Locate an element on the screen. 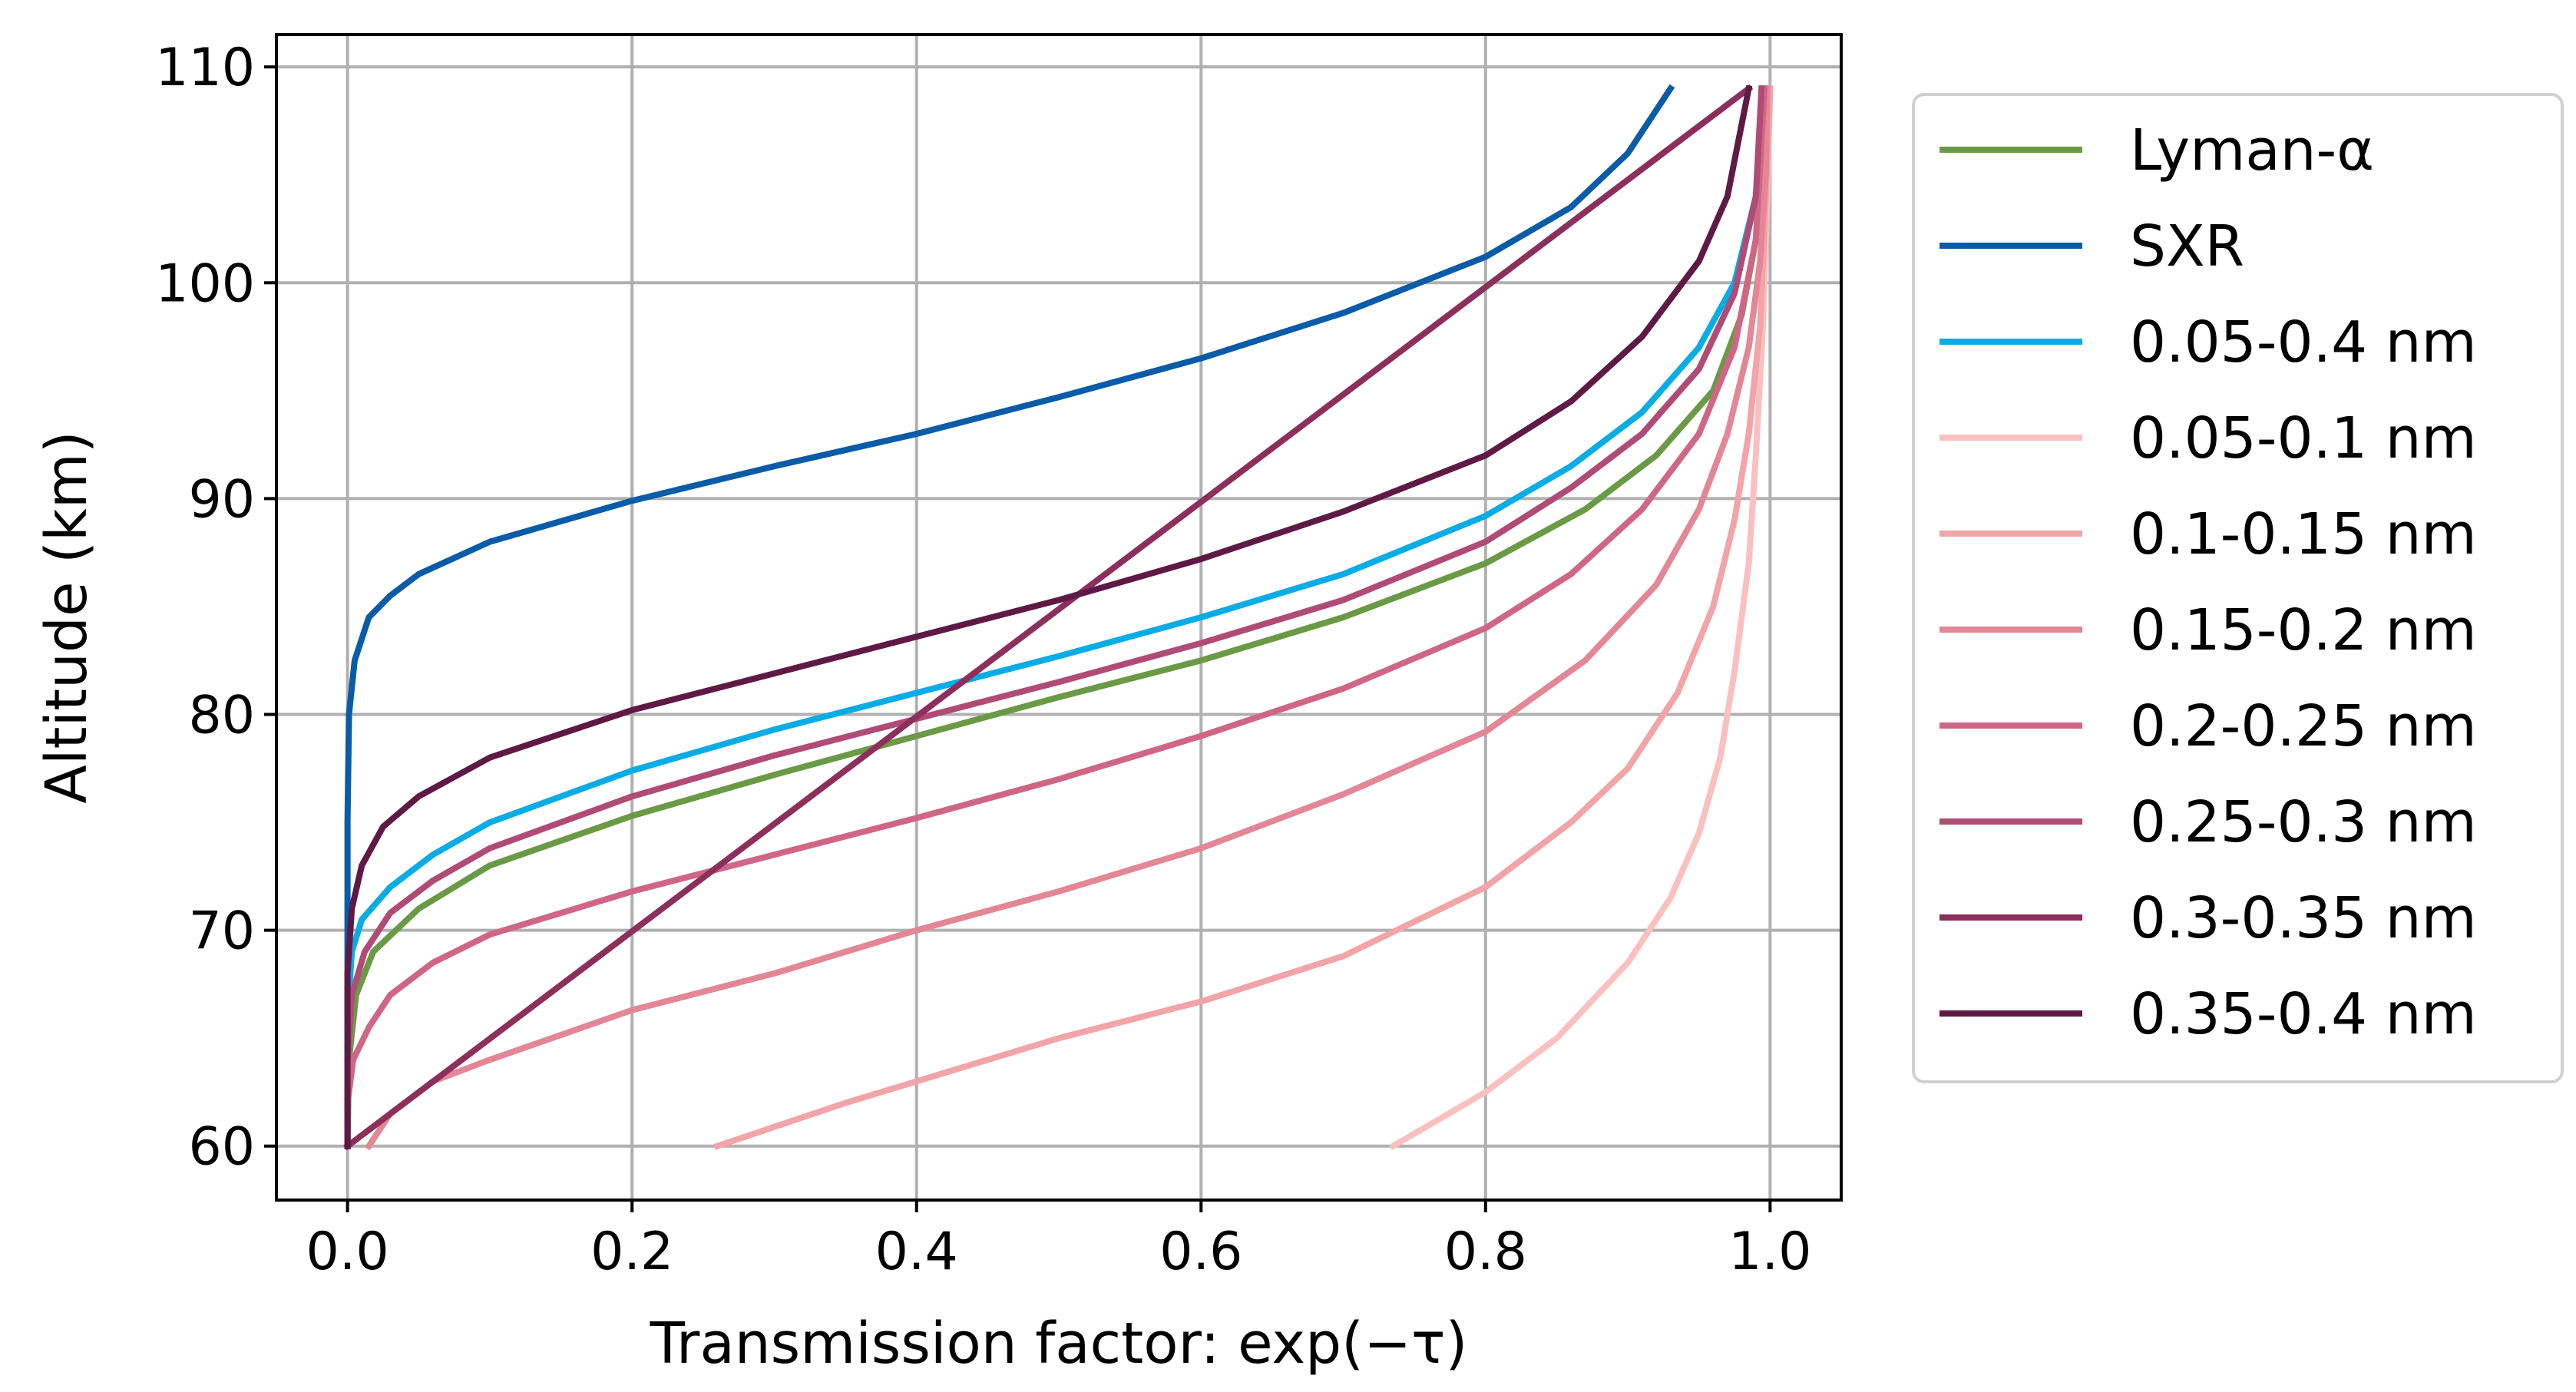  legend-label: 0.05-0.4 nm is located at coordinates (2303, 342).